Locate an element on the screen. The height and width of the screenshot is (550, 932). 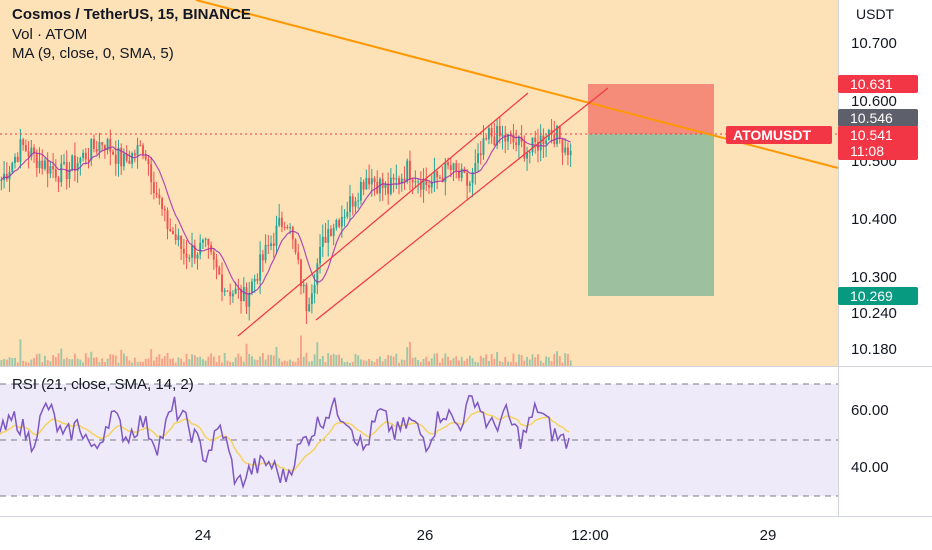
last-price-badge: 10.541 is located at coordinates (871, 135).